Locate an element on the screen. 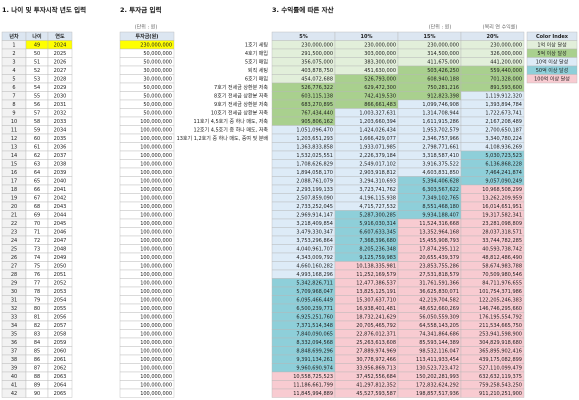 The image size is (579, 400). table-cell: 2030 is located at coordinates (60, 97).